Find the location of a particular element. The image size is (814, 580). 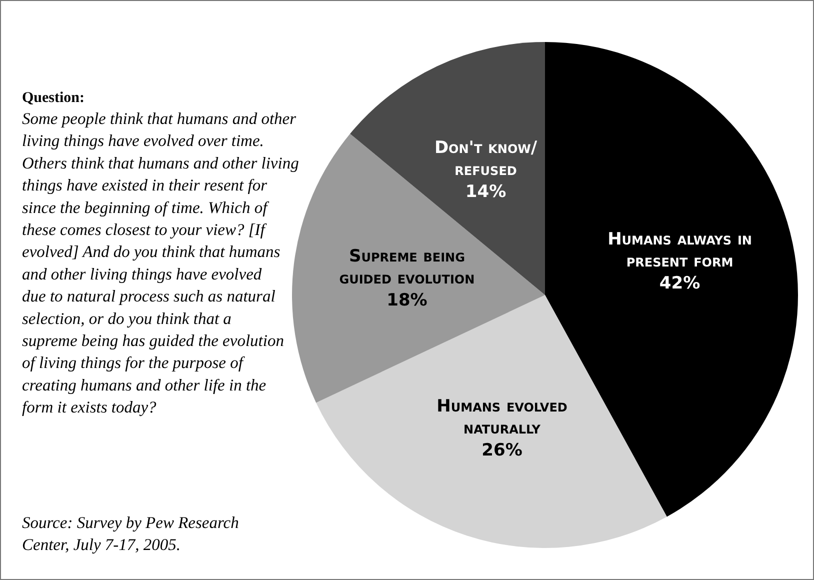

slice-label: Humans evolved naturally is located at coordinates (502, 417).